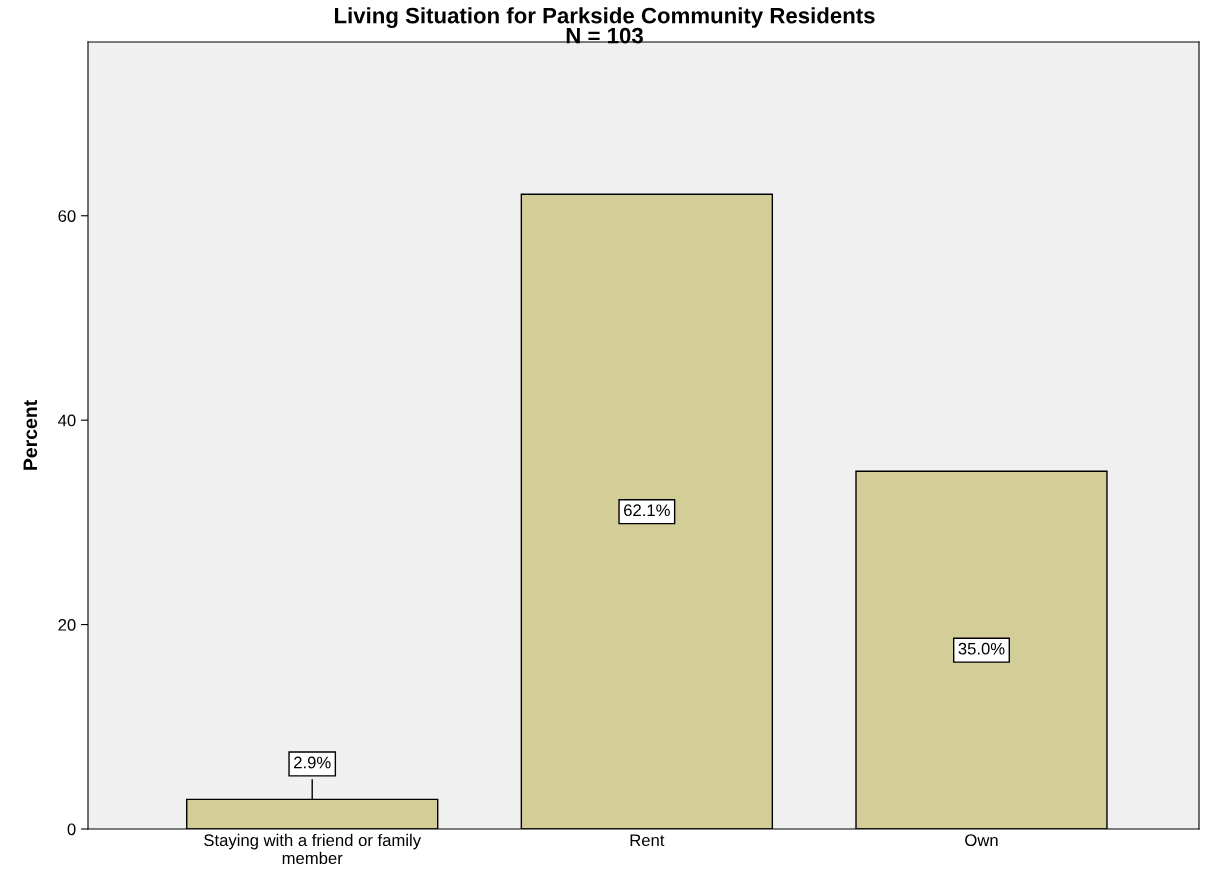 The height and width of the screenshot is (893, 1209). I want to click on y-tick-label: 40, so click(67, 420).